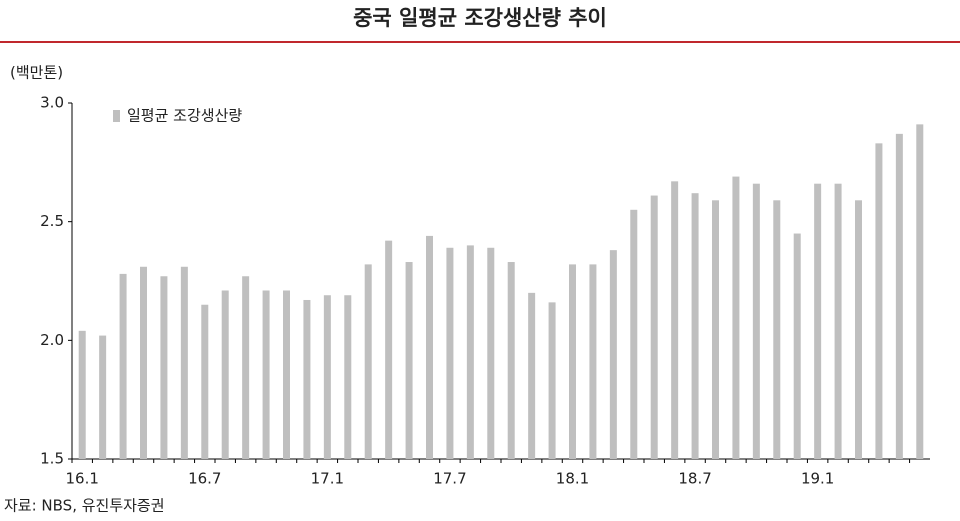  What do you see at coordinates (84, 506) in the screenshot?
I see `source-note: 자료: NBS, 유진투자증권` at bounding box center [84, 506].